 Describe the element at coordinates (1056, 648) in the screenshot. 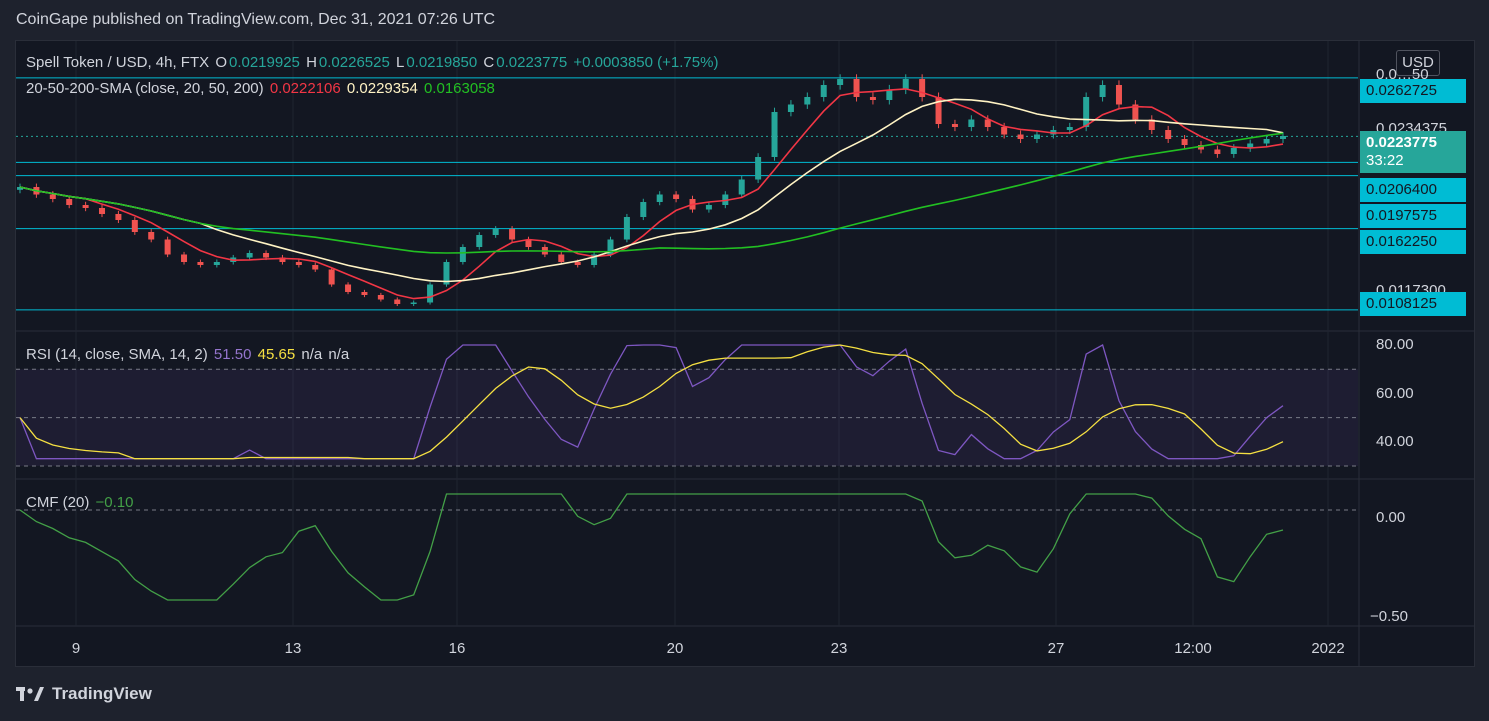

I see `x-label-27: 27` at that location.